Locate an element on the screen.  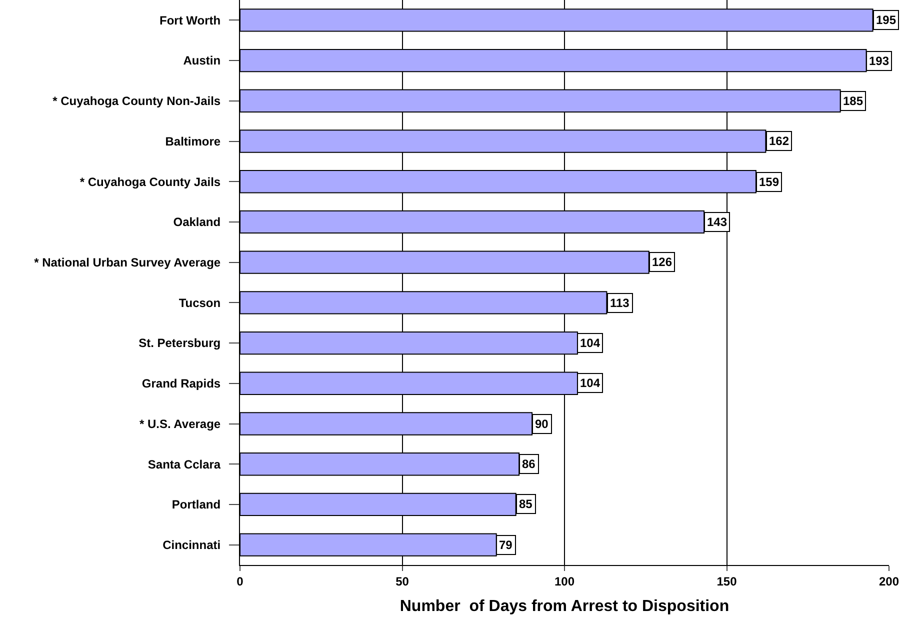
y-tick-label: Oakland is located at coordinates (197, 222).